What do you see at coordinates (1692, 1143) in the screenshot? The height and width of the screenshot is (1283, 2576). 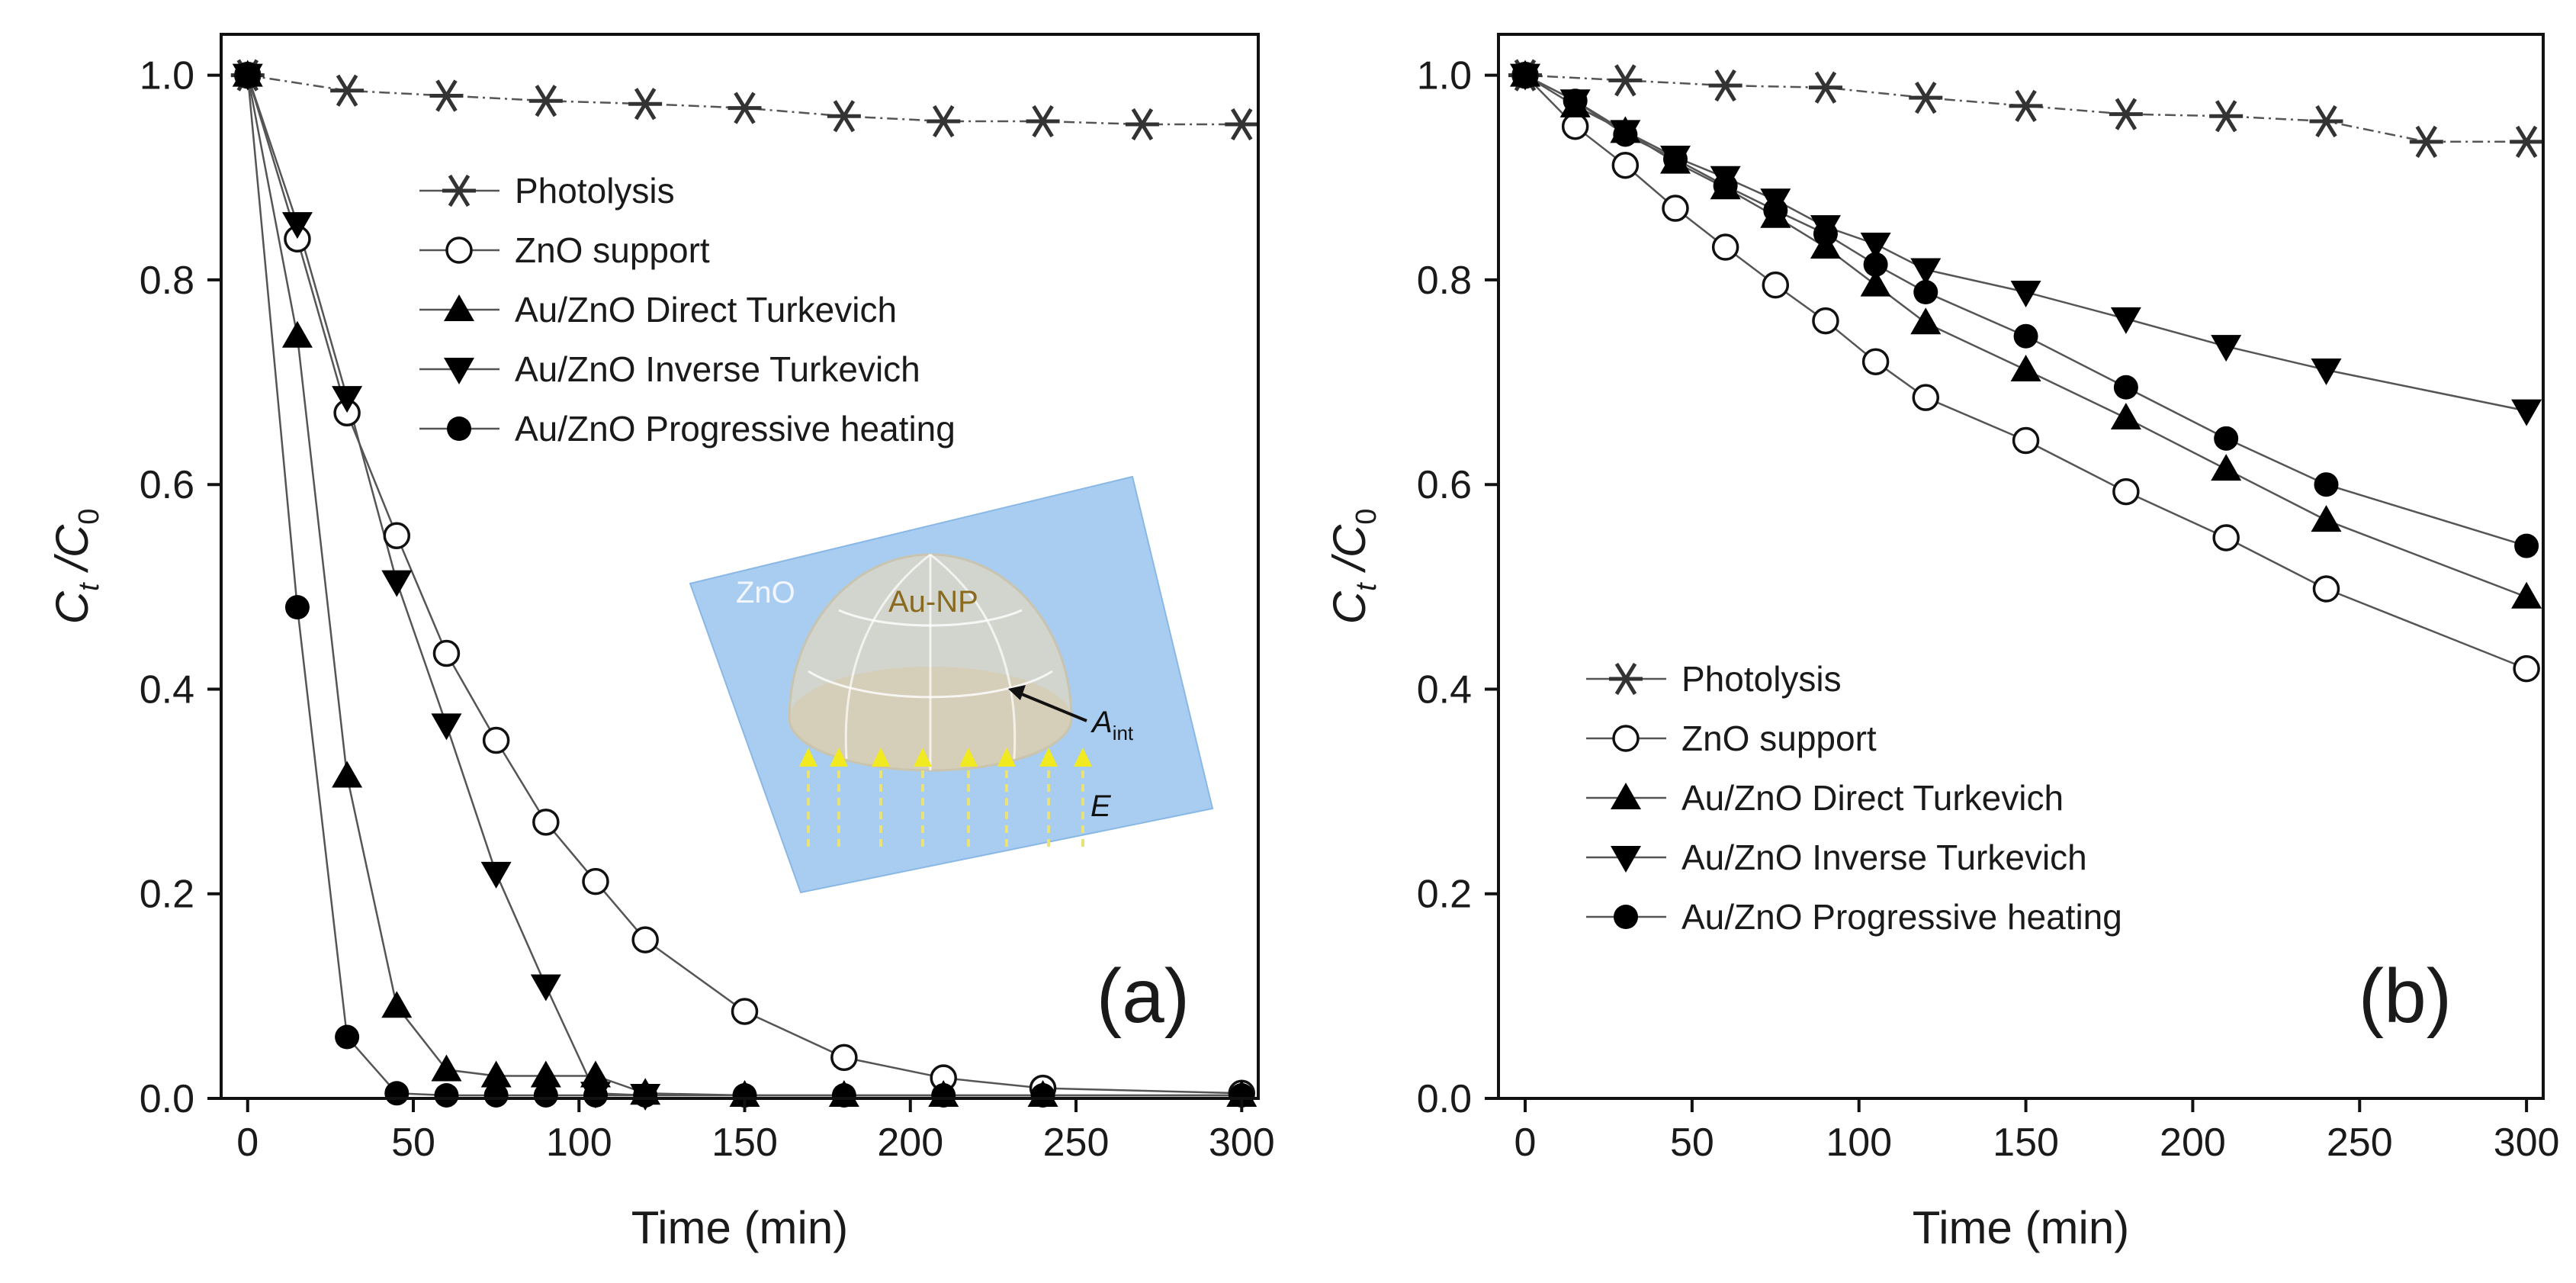 I see `x-tick-label: 50` at bounding box center [1692, 1143].